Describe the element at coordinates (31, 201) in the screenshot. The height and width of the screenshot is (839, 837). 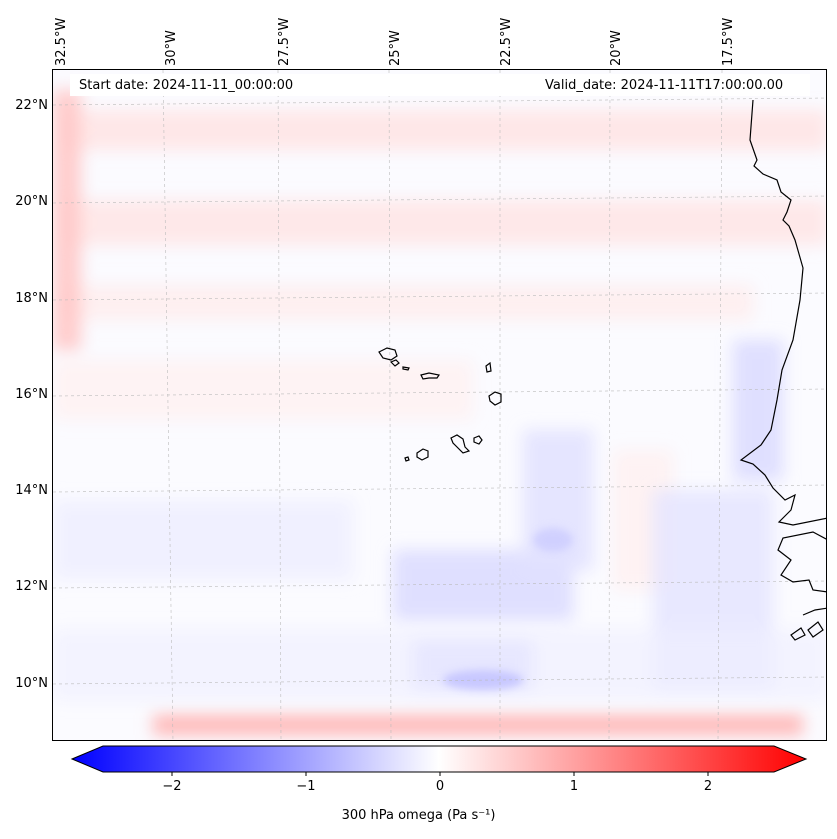
I see `lat-label-20n: 20°N` at that location.